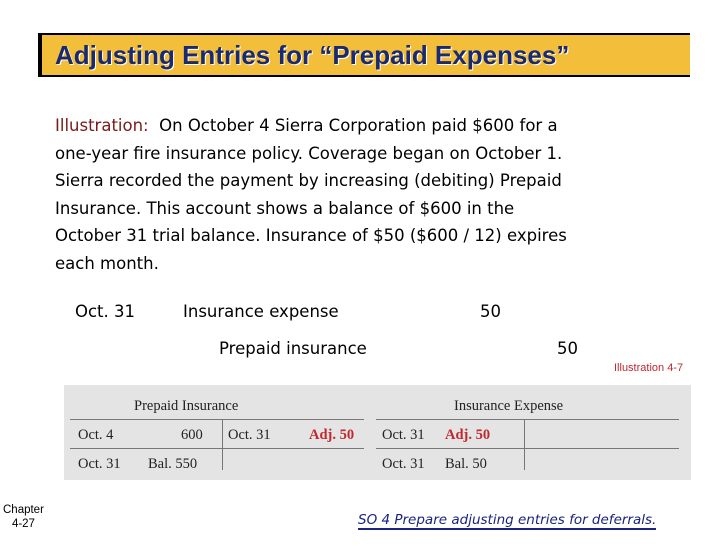 The width and height of the screenshot is (728, 546). Describe the element at coordinates (649, 368) in the screenshot. I see `illustration-reference: Illustration 4-7` at that location.